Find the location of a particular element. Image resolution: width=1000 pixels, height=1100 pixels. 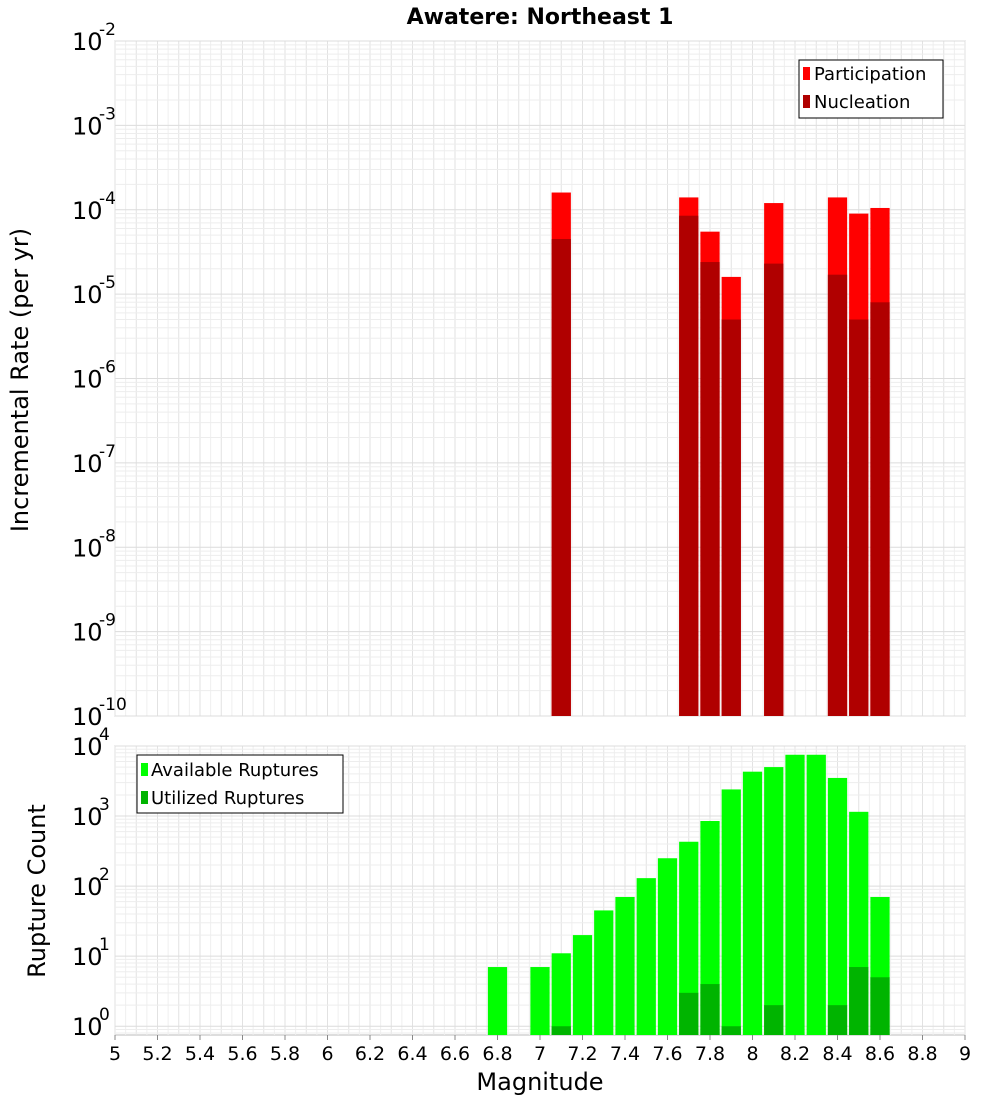

legend-swatch-utilized is located at coordinates (144, 797).